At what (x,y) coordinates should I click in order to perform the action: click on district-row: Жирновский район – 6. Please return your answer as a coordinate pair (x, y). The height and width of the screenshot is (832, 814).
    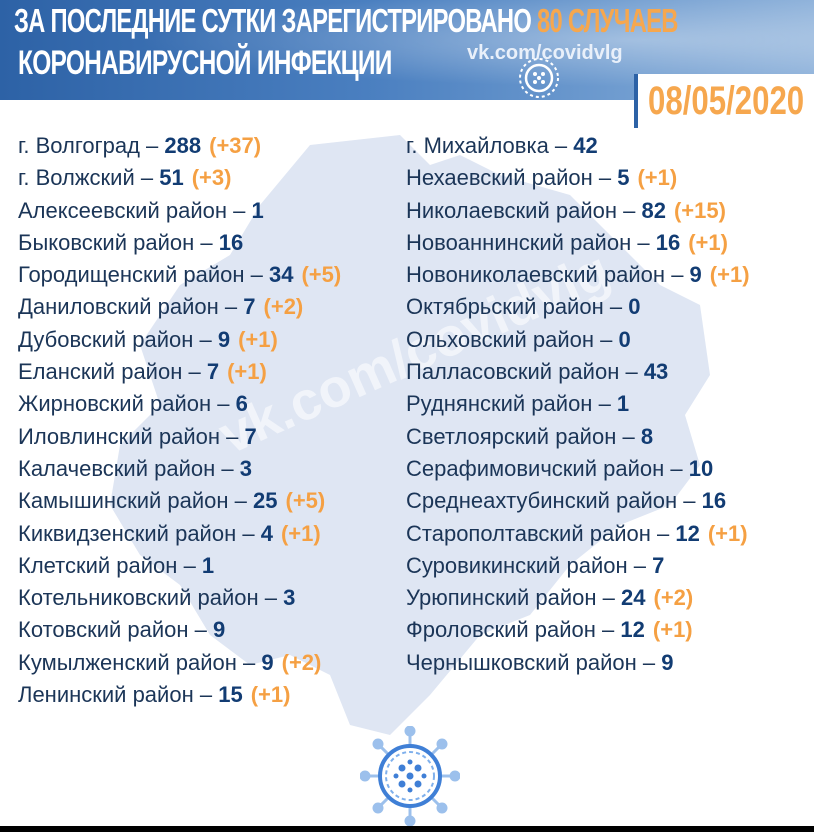
    Looking at the image, I should click on (179, 404).